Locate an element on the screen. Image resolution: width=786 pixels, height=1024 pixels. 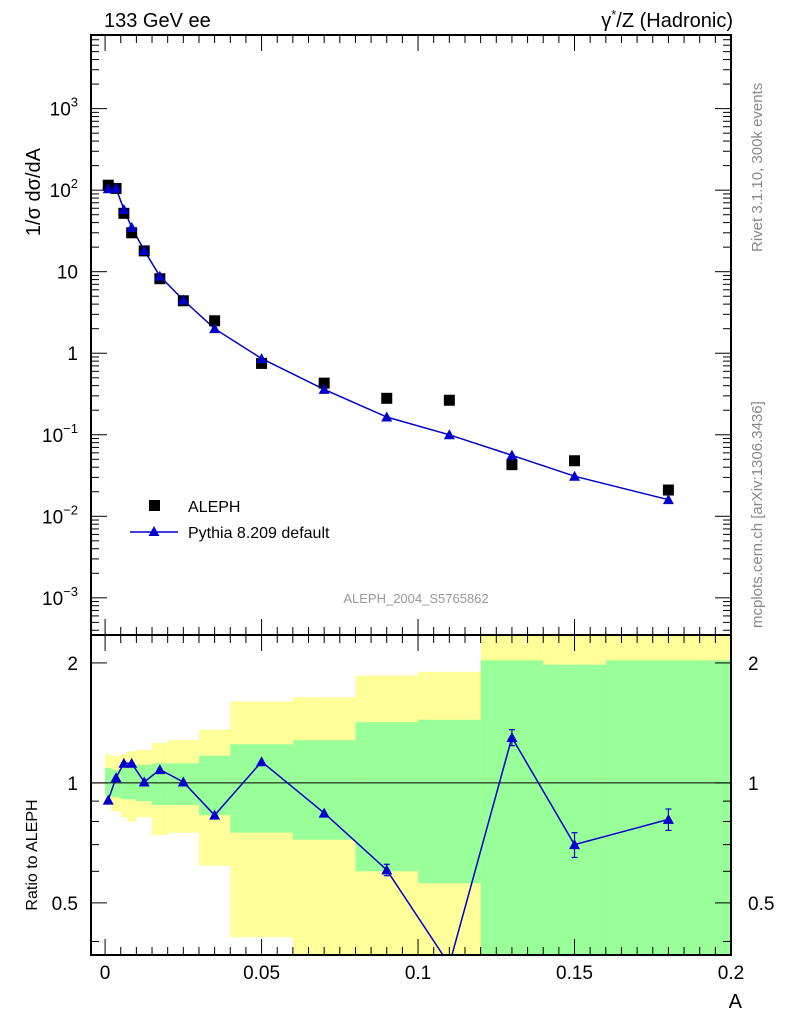
ratio-y-tick-label-right: 0.5 is located at coordinates (761, 904).